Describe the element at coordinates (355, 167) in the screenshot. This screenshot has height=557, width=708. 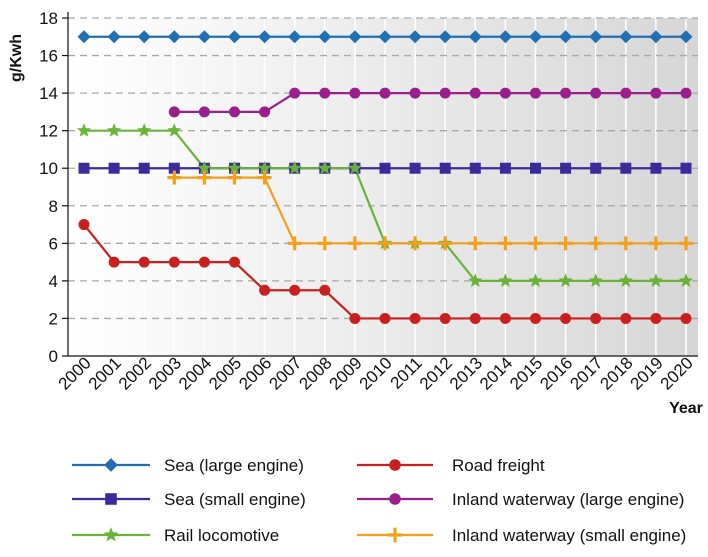
I see `point-rail-locomotive-2009` at that location.